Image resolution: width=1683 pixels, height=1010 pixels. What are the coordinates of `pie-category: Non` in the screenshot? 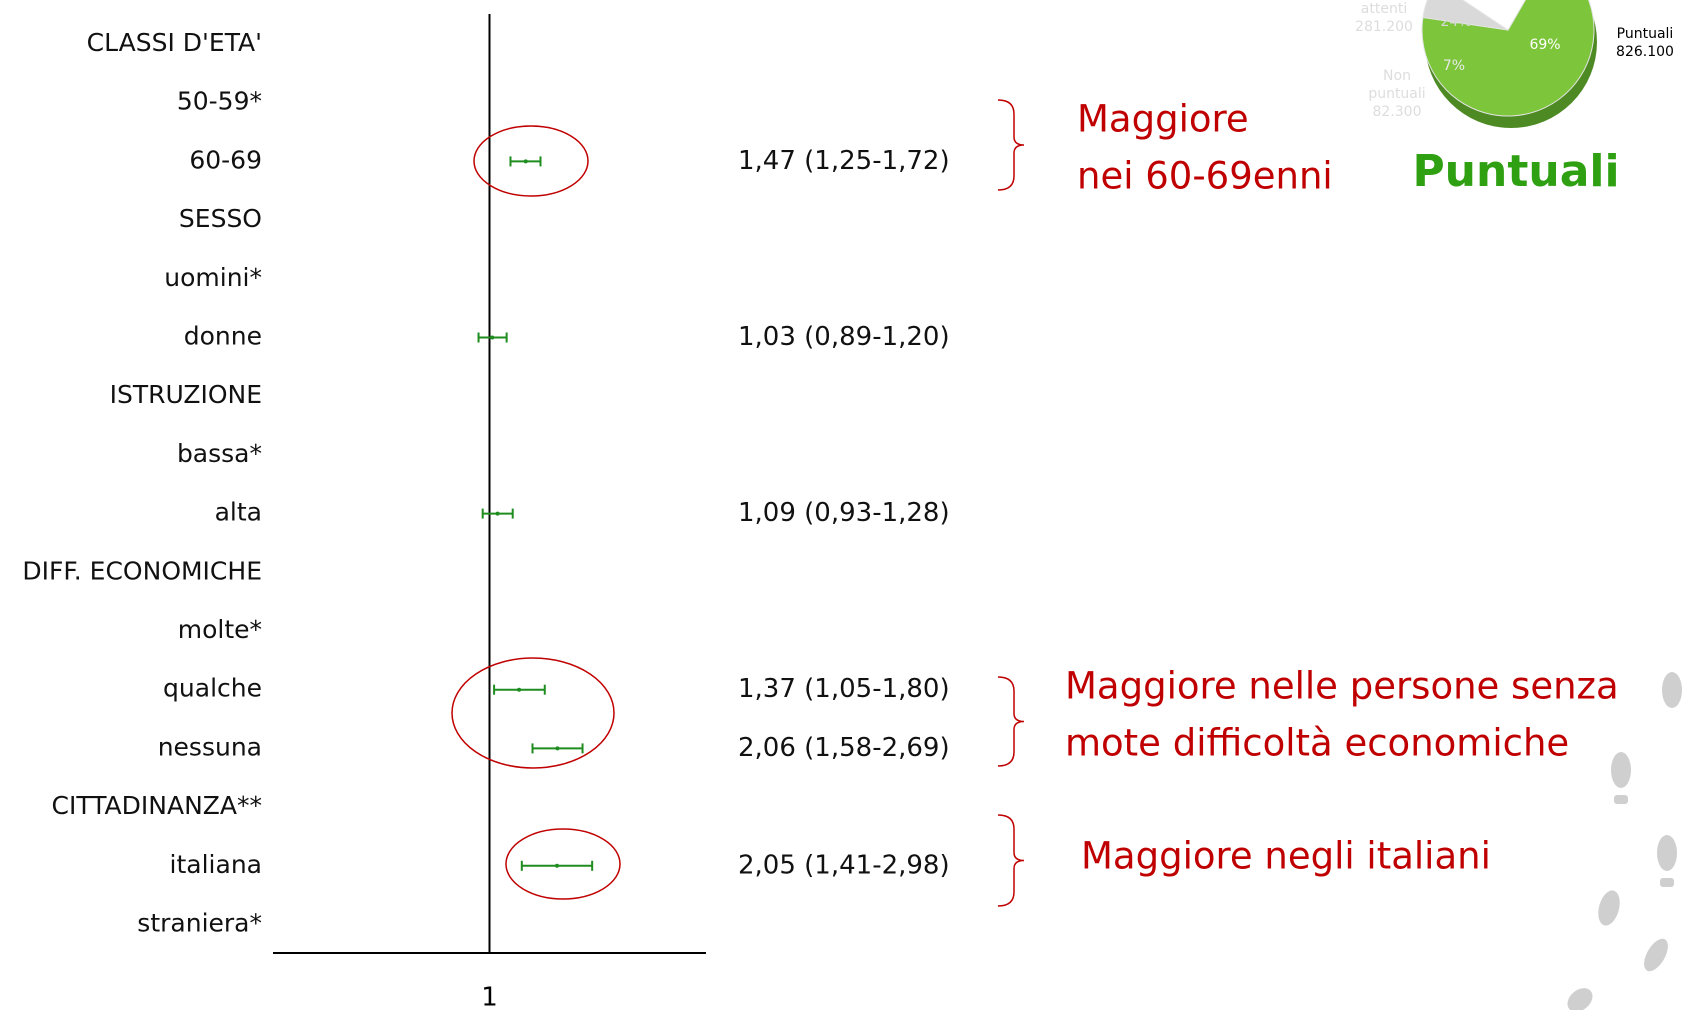 It's located at (1397, 76).